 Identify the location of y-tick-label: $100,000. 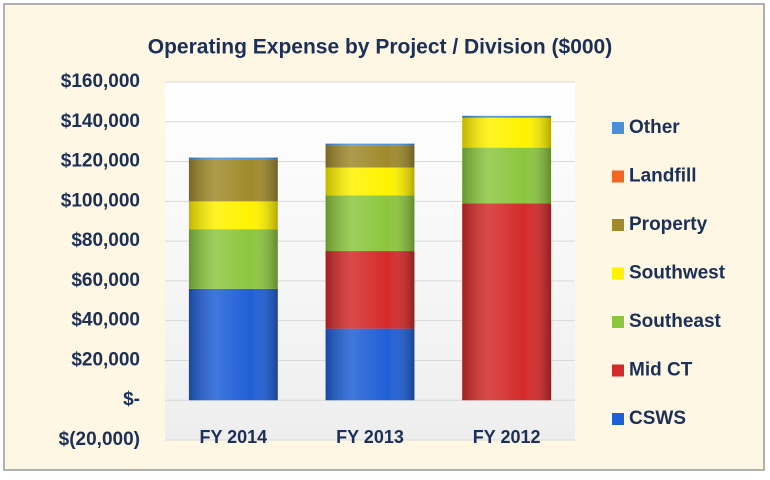
(100, 200).